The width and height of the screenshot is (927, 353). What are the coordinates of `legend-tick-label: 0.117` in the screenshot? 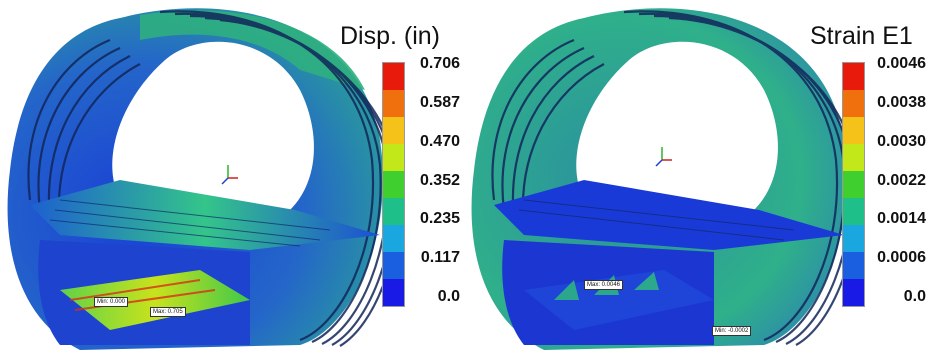 It's located at (440, 258).